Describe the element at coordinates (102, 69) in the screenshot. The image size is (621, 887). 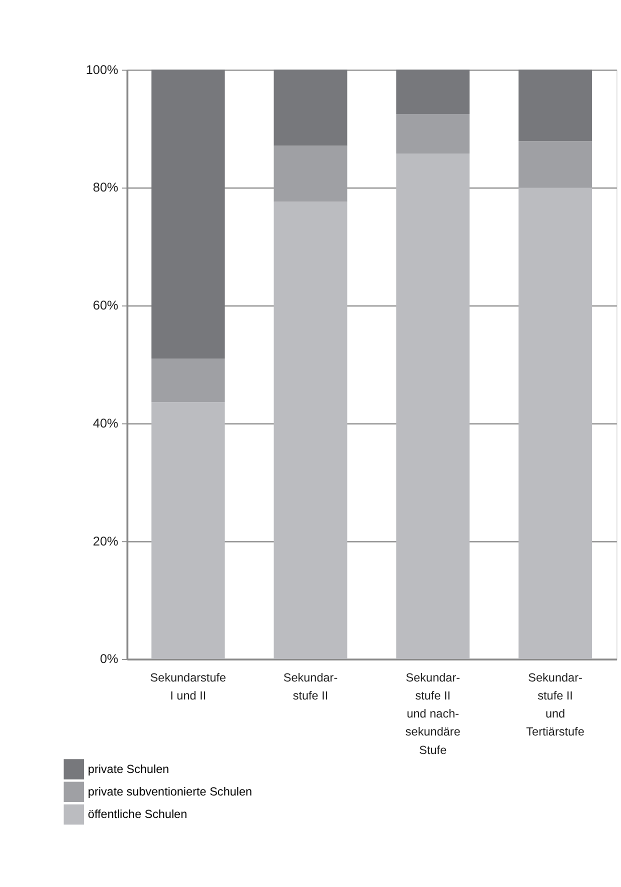
I see `y-tick-label: 100%` at that location.